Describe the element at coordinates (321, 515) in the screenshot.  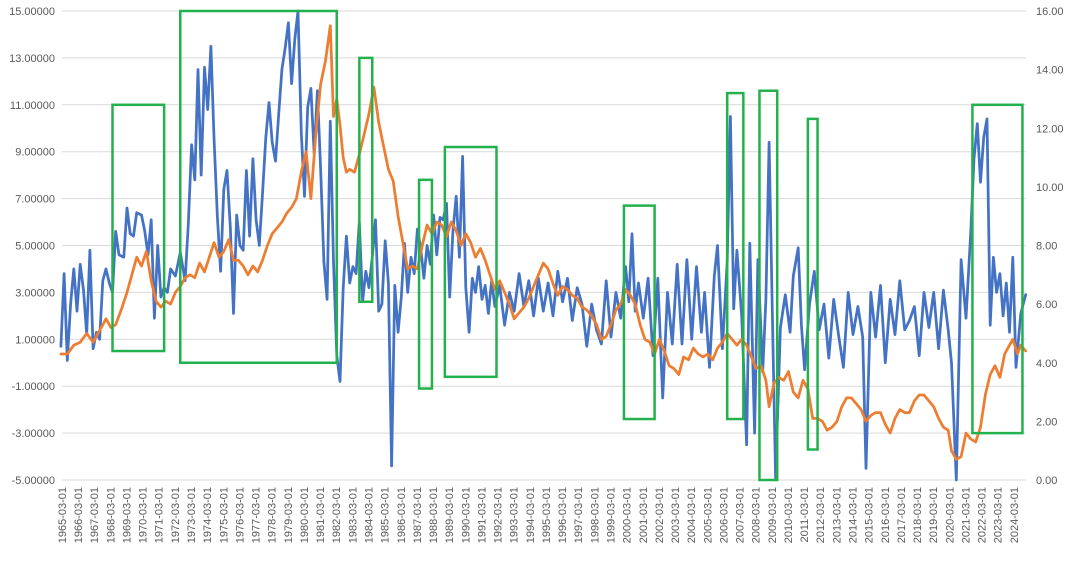
I see `x-tick-label: 1981-03-01` at that location.